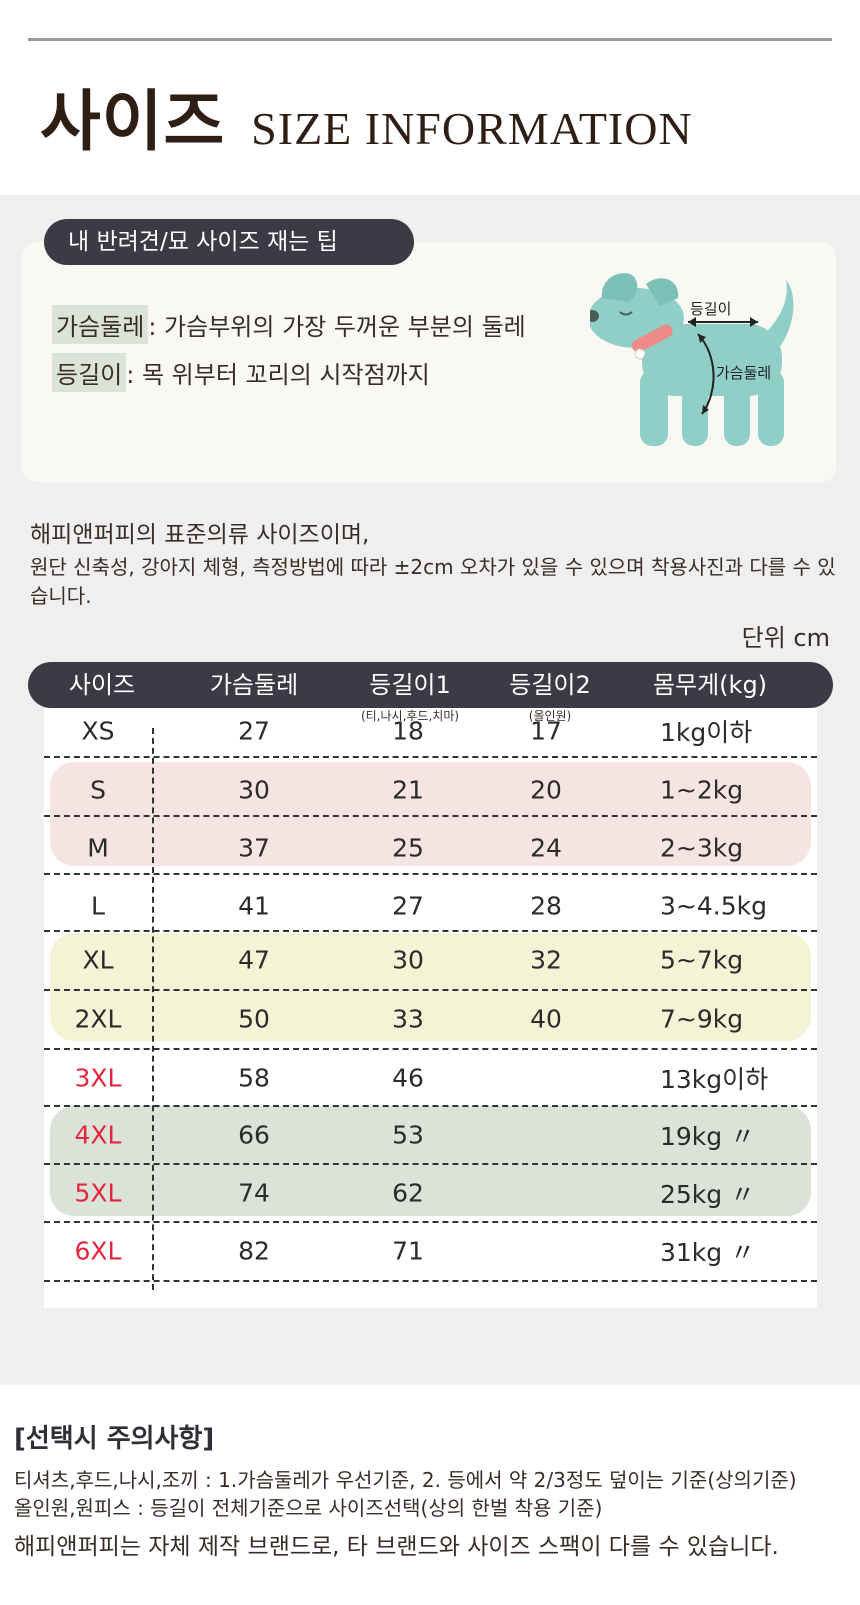 Image resolution: width=860 pixels, height=1605 pixels. I want to click on page-title-korean: 사이즈, so click(133, 121).